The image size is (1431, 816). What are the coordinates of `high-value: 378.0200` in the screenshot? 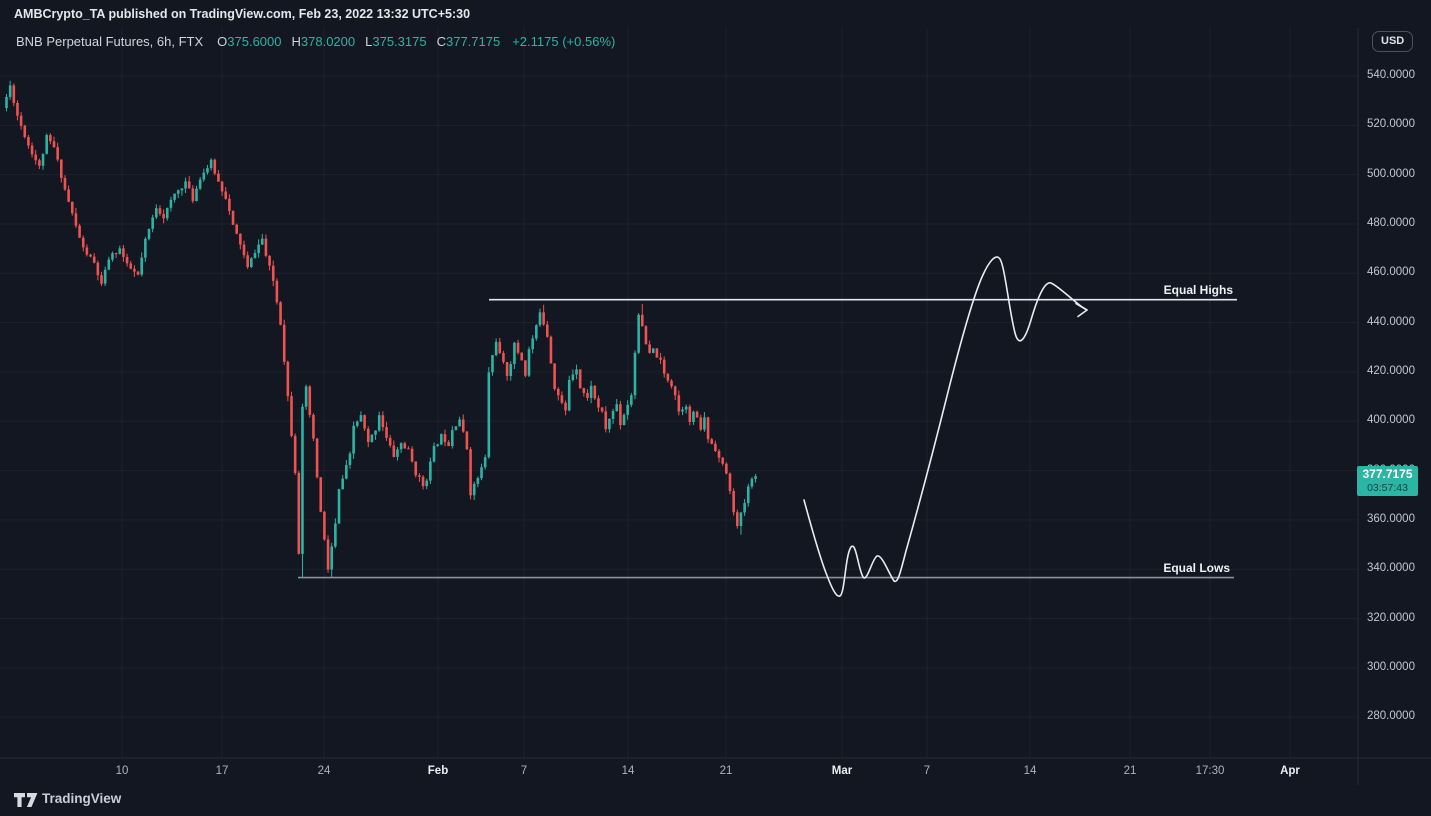 It's located at (328, 41).